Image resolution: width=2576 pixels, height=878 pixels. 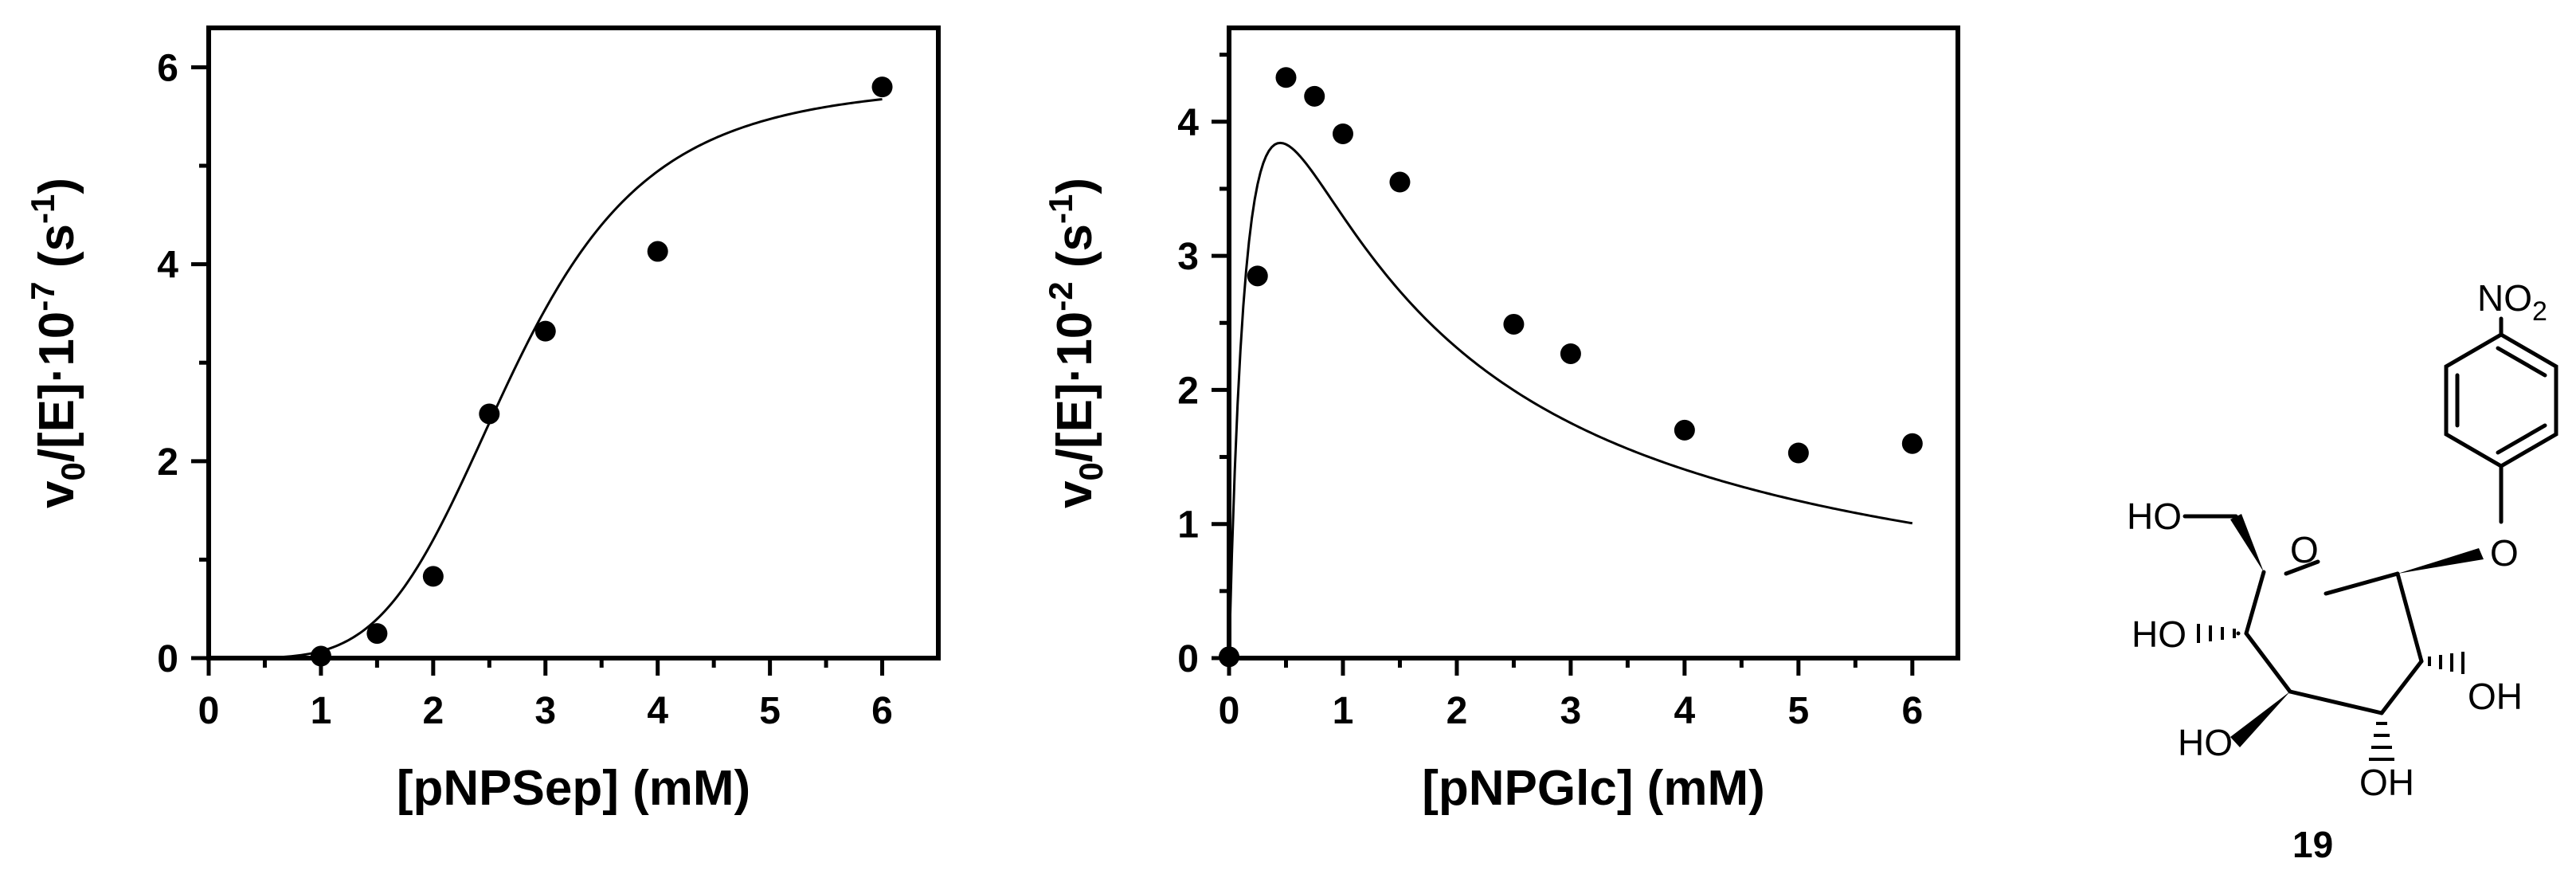 I want to click on hashed-bond-c2, so click(x=2219, y=633).